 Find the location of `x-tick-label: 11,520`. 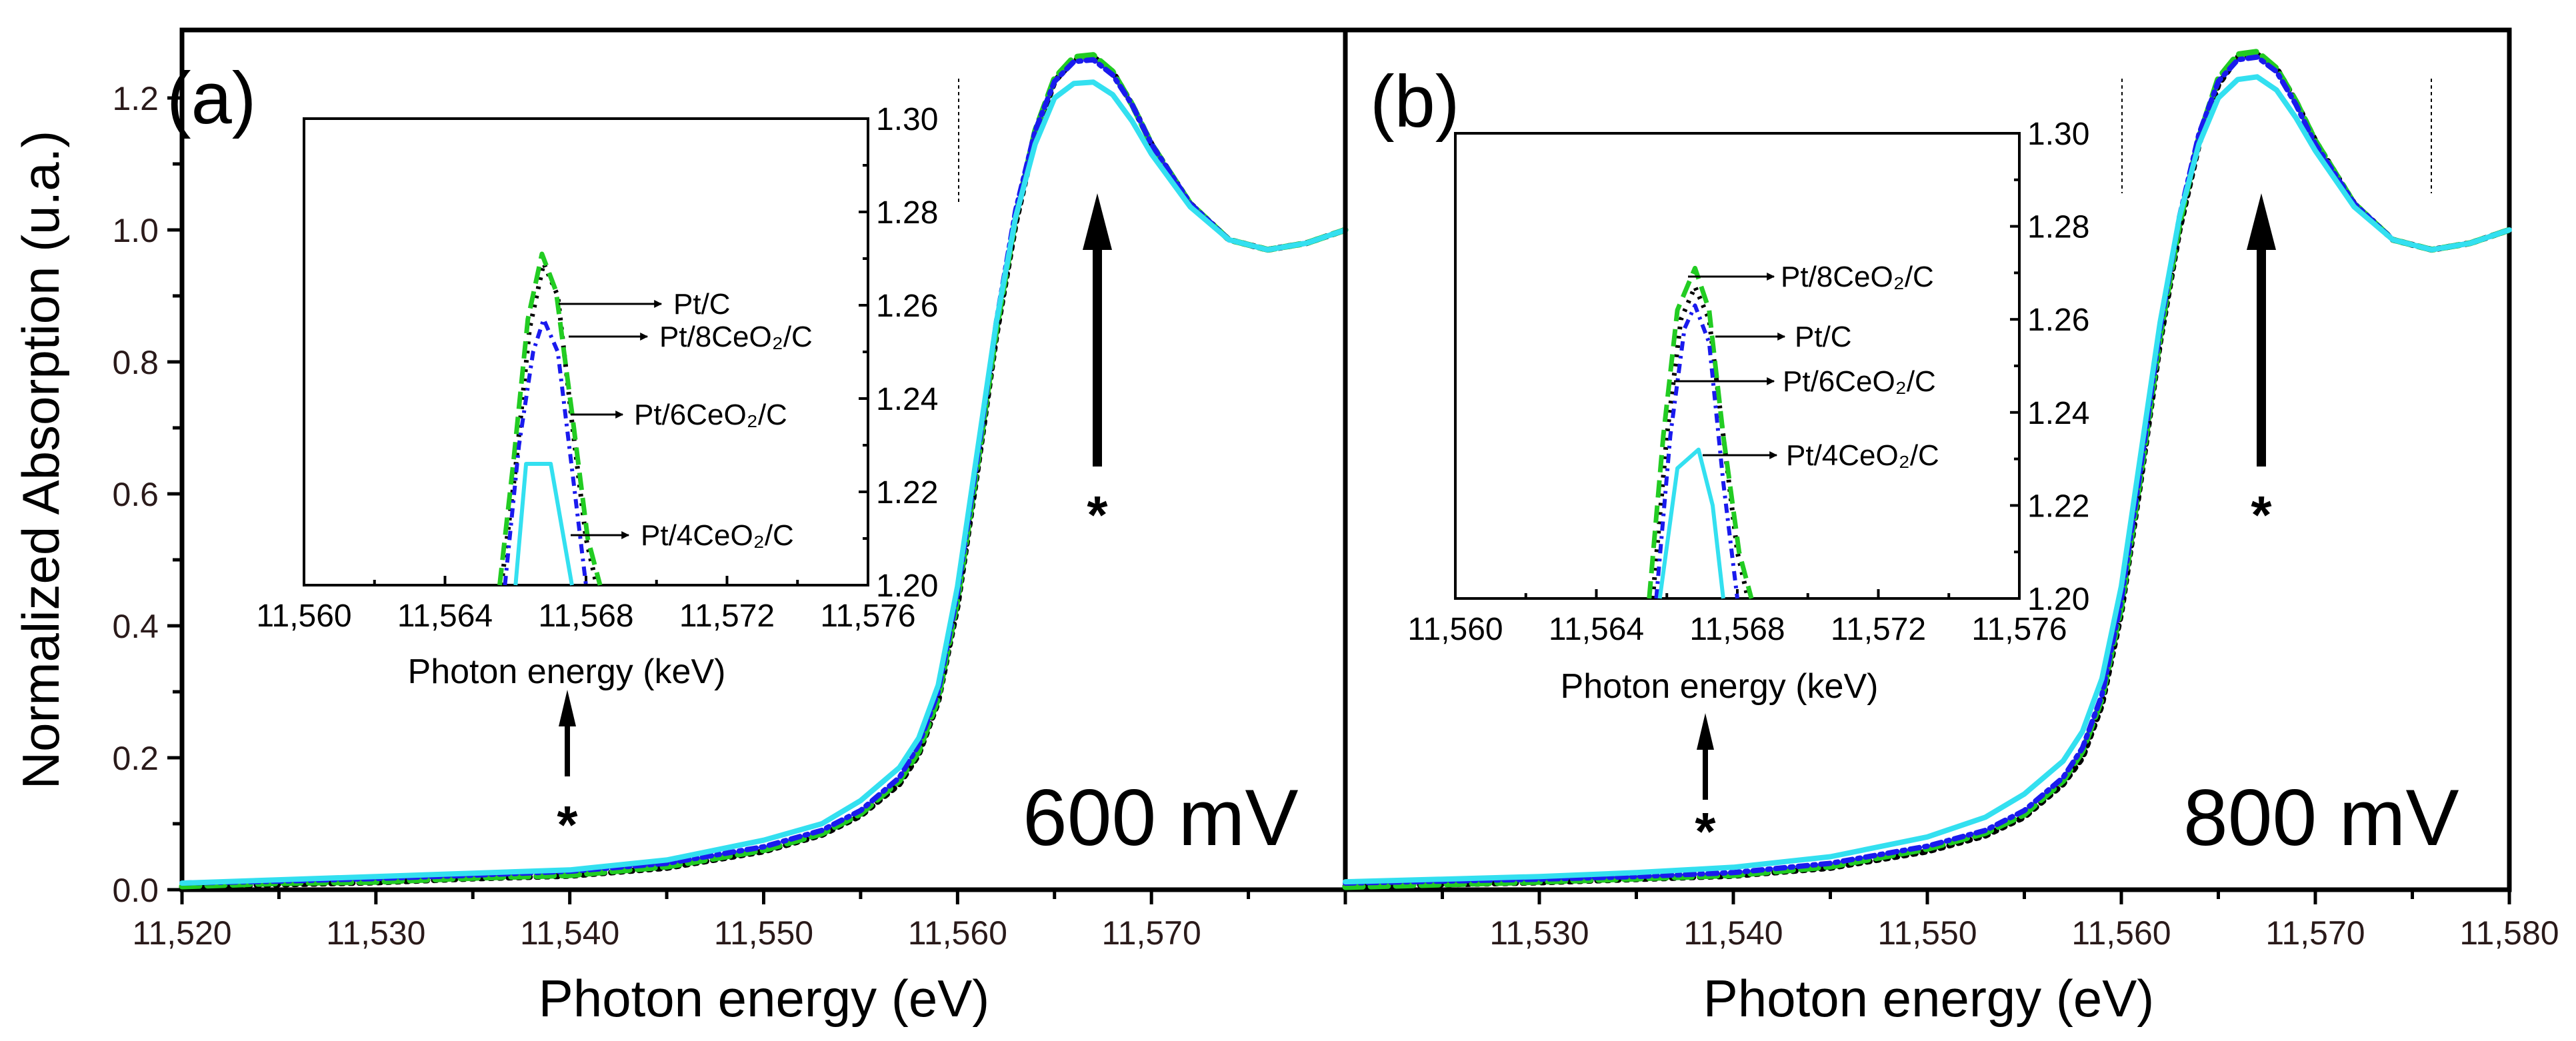

x-tick-label: 11,520 is located at coordinates (181, 933).